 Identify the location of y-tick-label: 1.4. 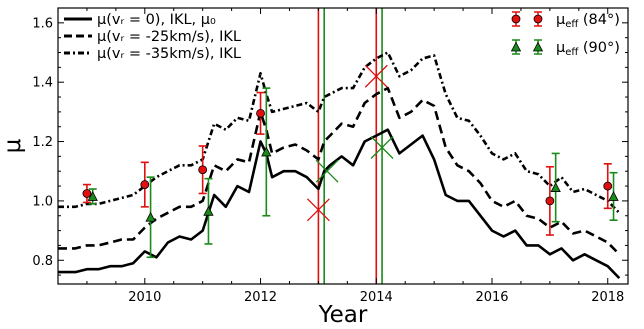
(42, 83).